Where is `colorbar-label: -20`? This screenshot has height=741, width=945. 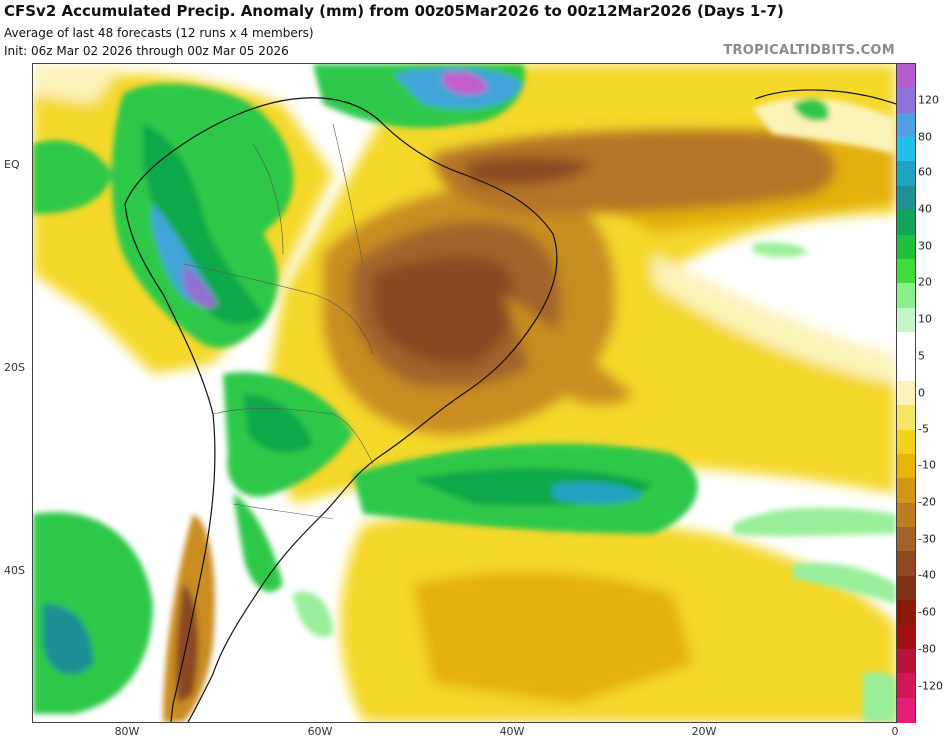
colorbar-label: -20 is located at coordinates (927, 502).